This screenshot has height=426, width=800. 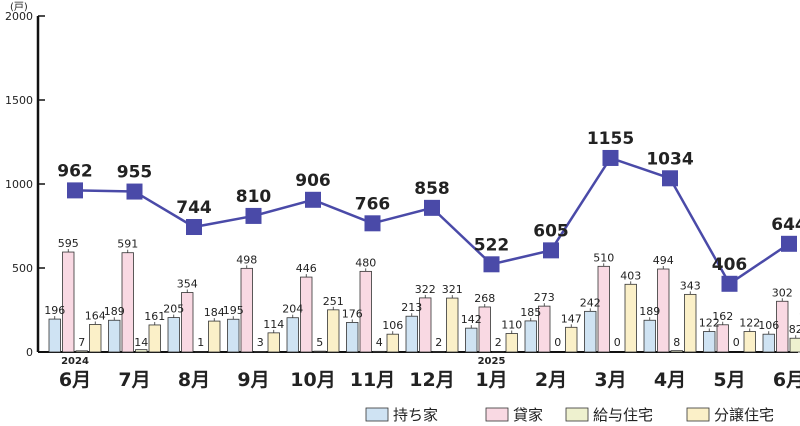 What do you see at coordinates (722, 316) in the screenshot?
I see `bar-value-label: 162` at bounding box center [722, 316].